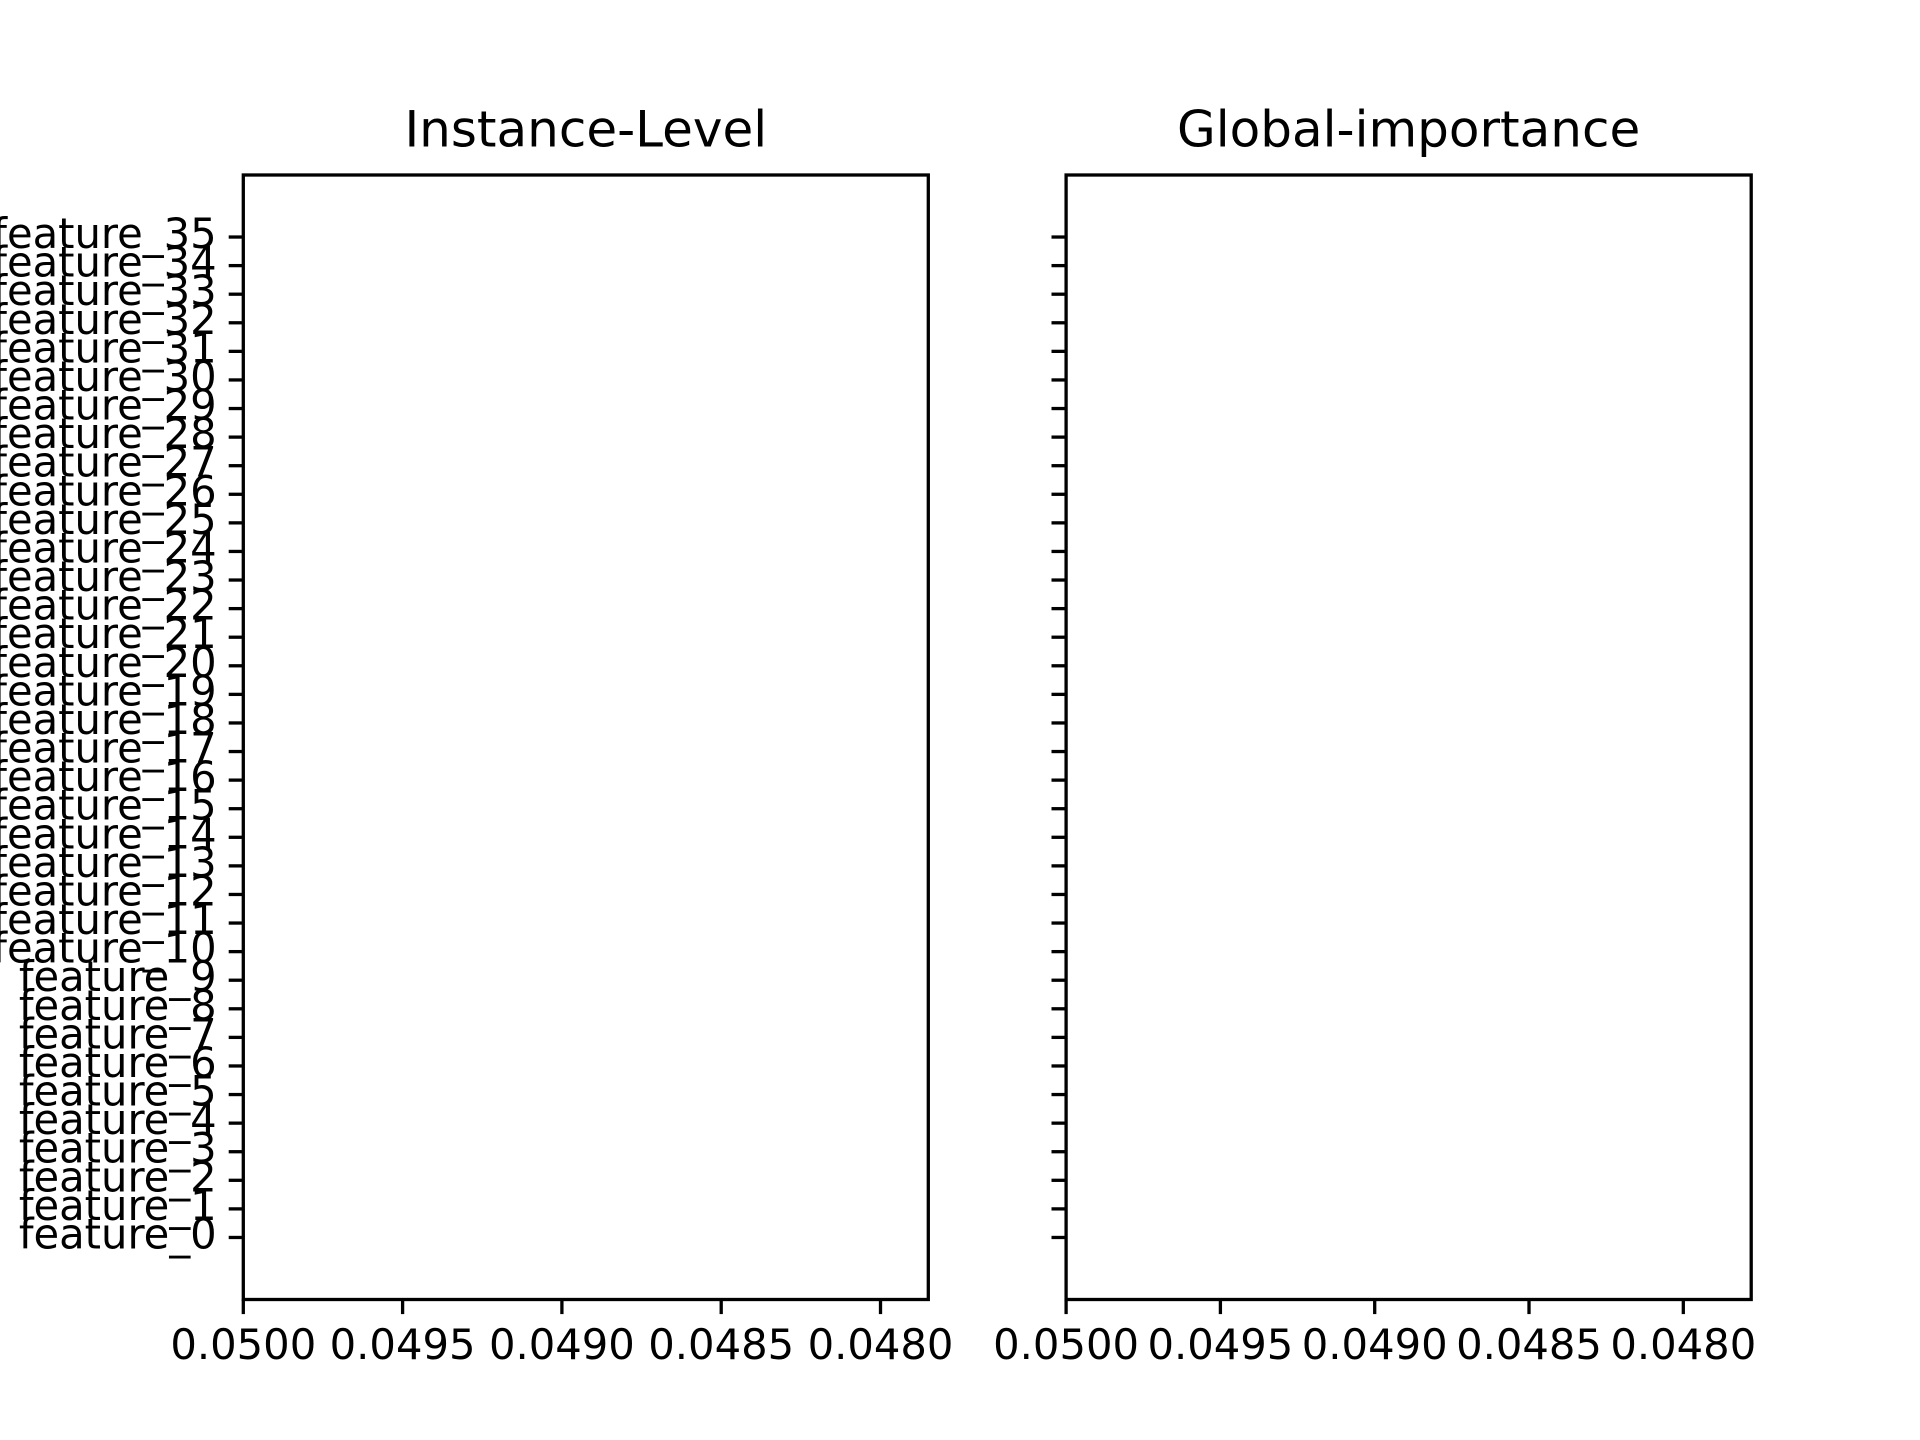 The height and width of the screenshot is (1440, 1920). Describe the element at coordinates (108, 576) in the screenshot. I see `y-tick-label: feature_23` at that location.